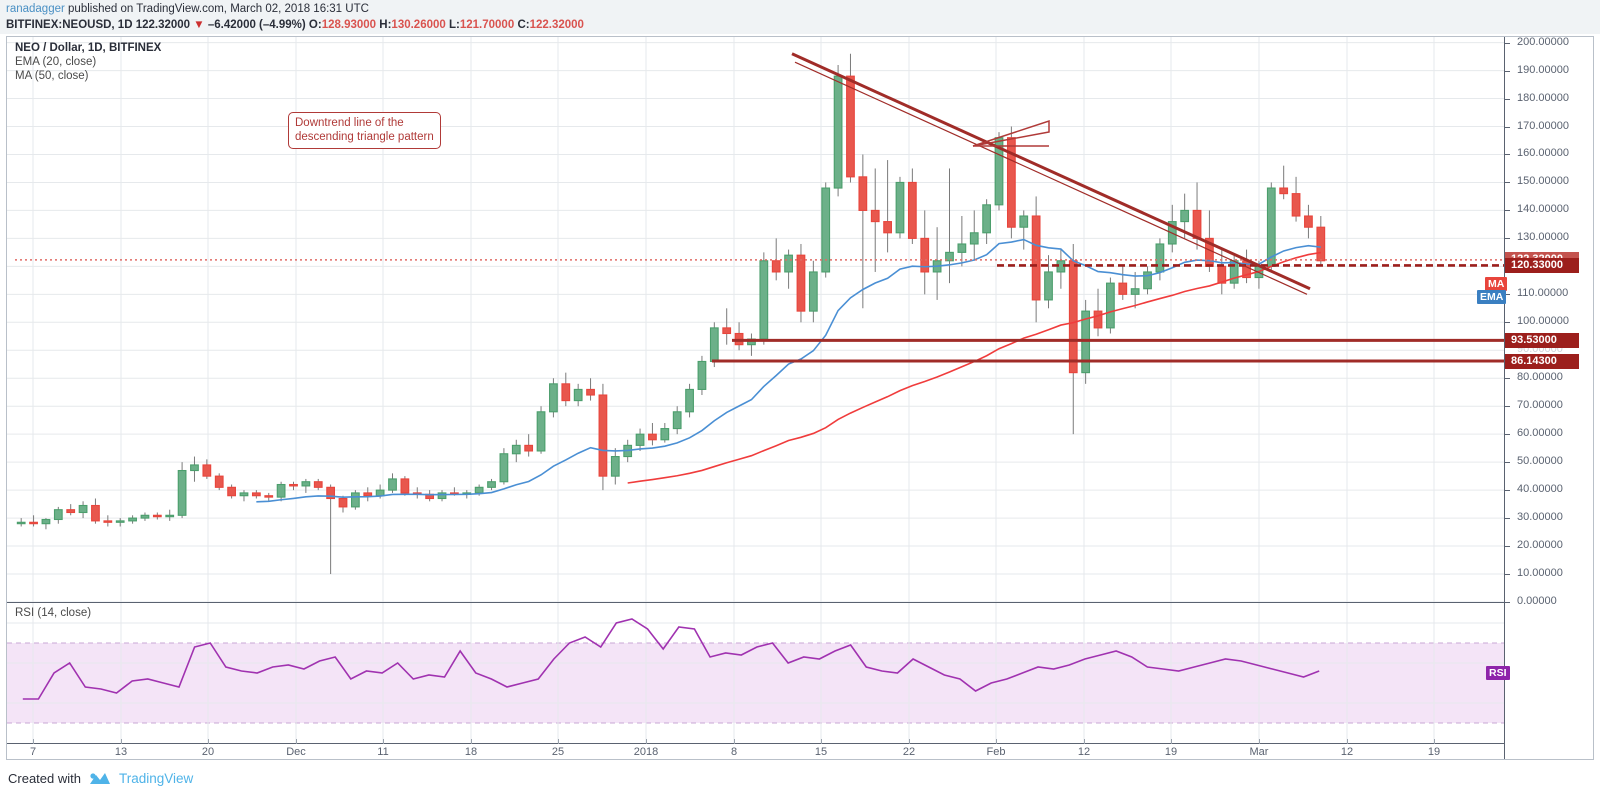 This screenshot has height=809, width=1600. Describe the element at coordinates (1540, 545) in the screenshot. I see `price-tick-label: 20.00000` at that location.